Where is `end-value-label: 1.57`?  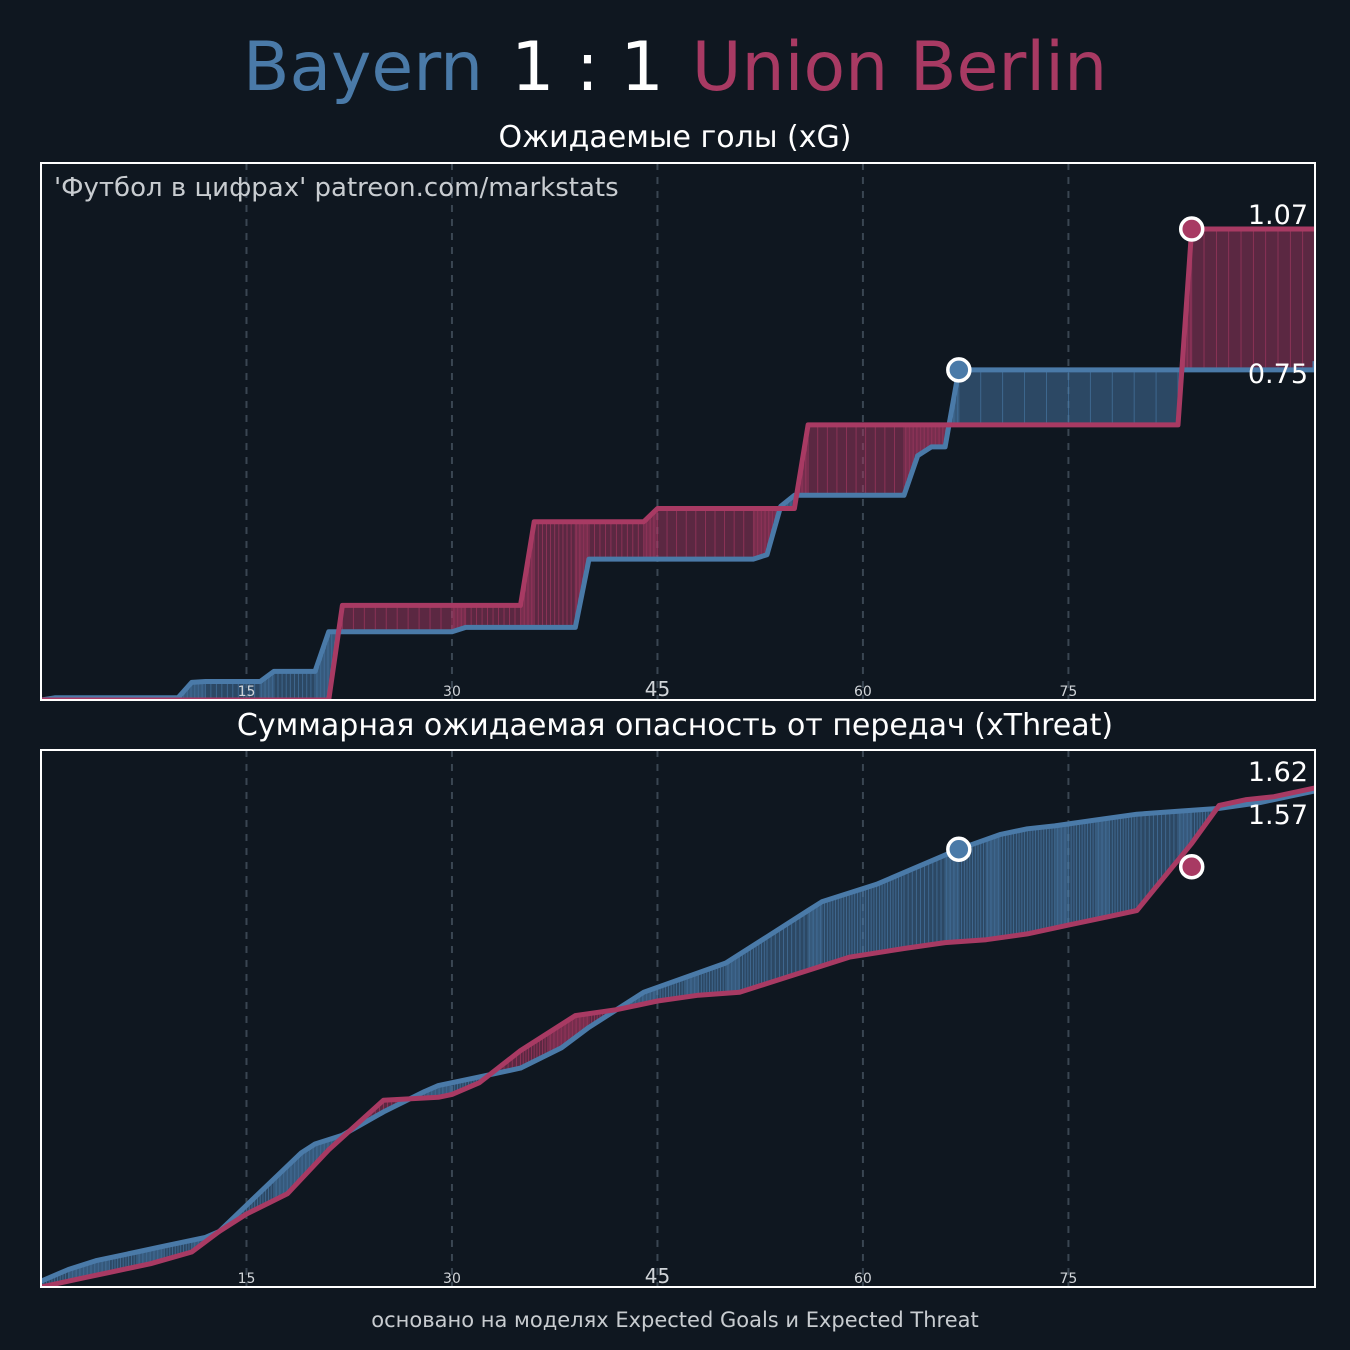
end-value-label: 1.57 is located at coordinates (1278, 815).